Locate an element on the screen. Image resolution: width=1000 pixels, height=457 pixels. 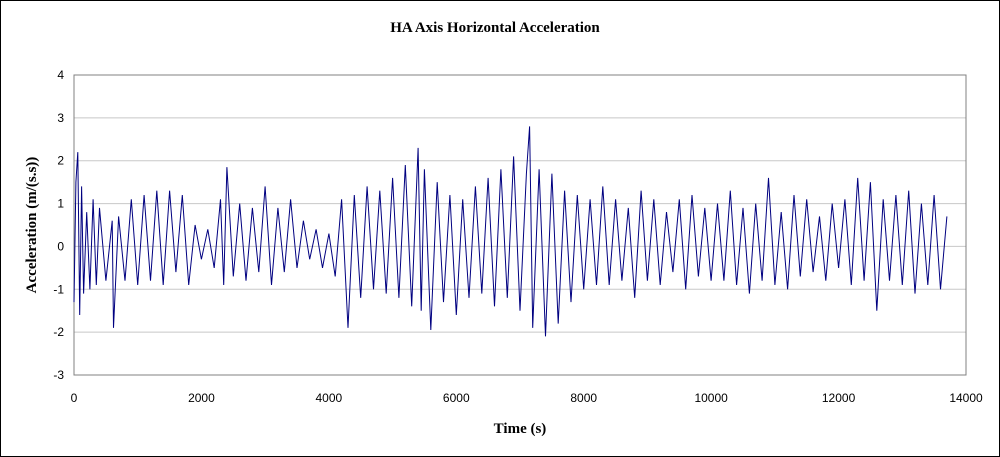
x-axis-label: Time (s) is located at coordinates (520, 429).